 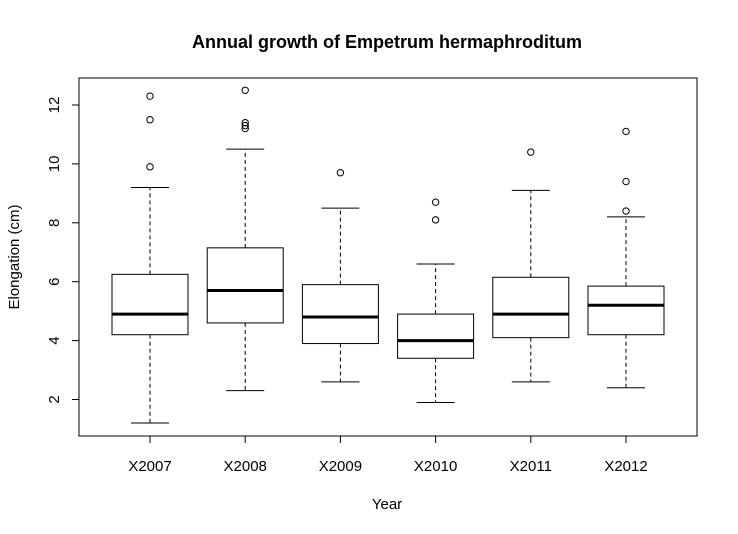 What do you see at coordinates (531, 265) in the screenshot?
I see `box-group-x2011` at bounding box center [531, 265].